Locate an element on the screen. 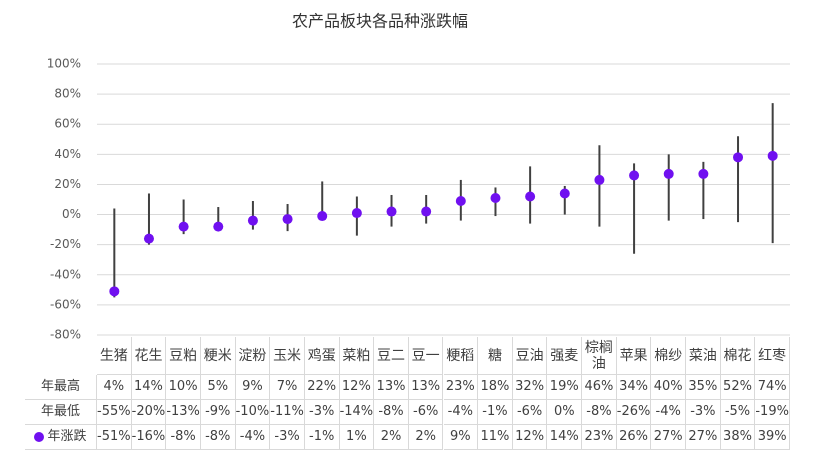 The height and width of the screenshot is (472, 825). table-value: -55% is located at coordinates (114, 412).